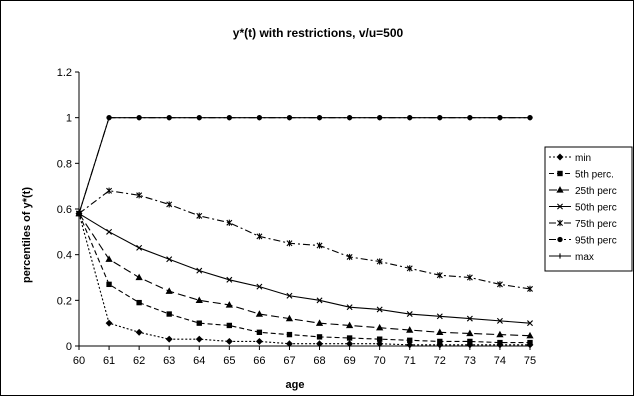 The width and height of the screenshot is (634, 396). Describe the element at coordinates (530, 361) in the screenshot. I see `x-tick-label: 75` at that location.